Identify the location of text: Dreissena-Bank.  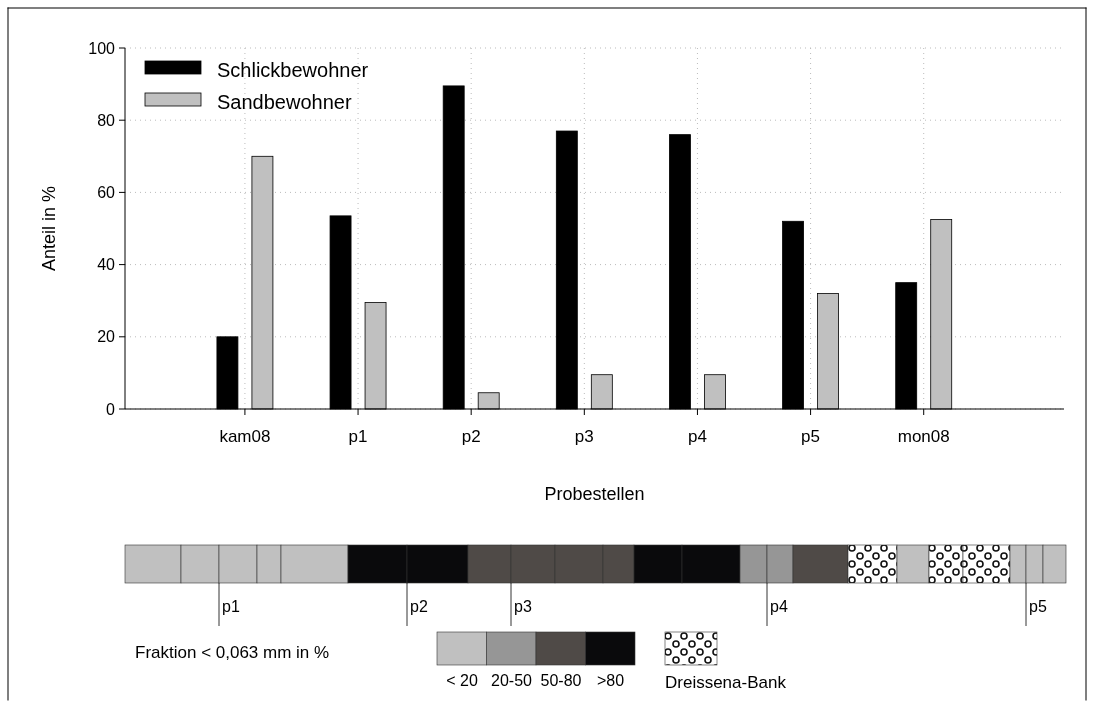
(726, 682).